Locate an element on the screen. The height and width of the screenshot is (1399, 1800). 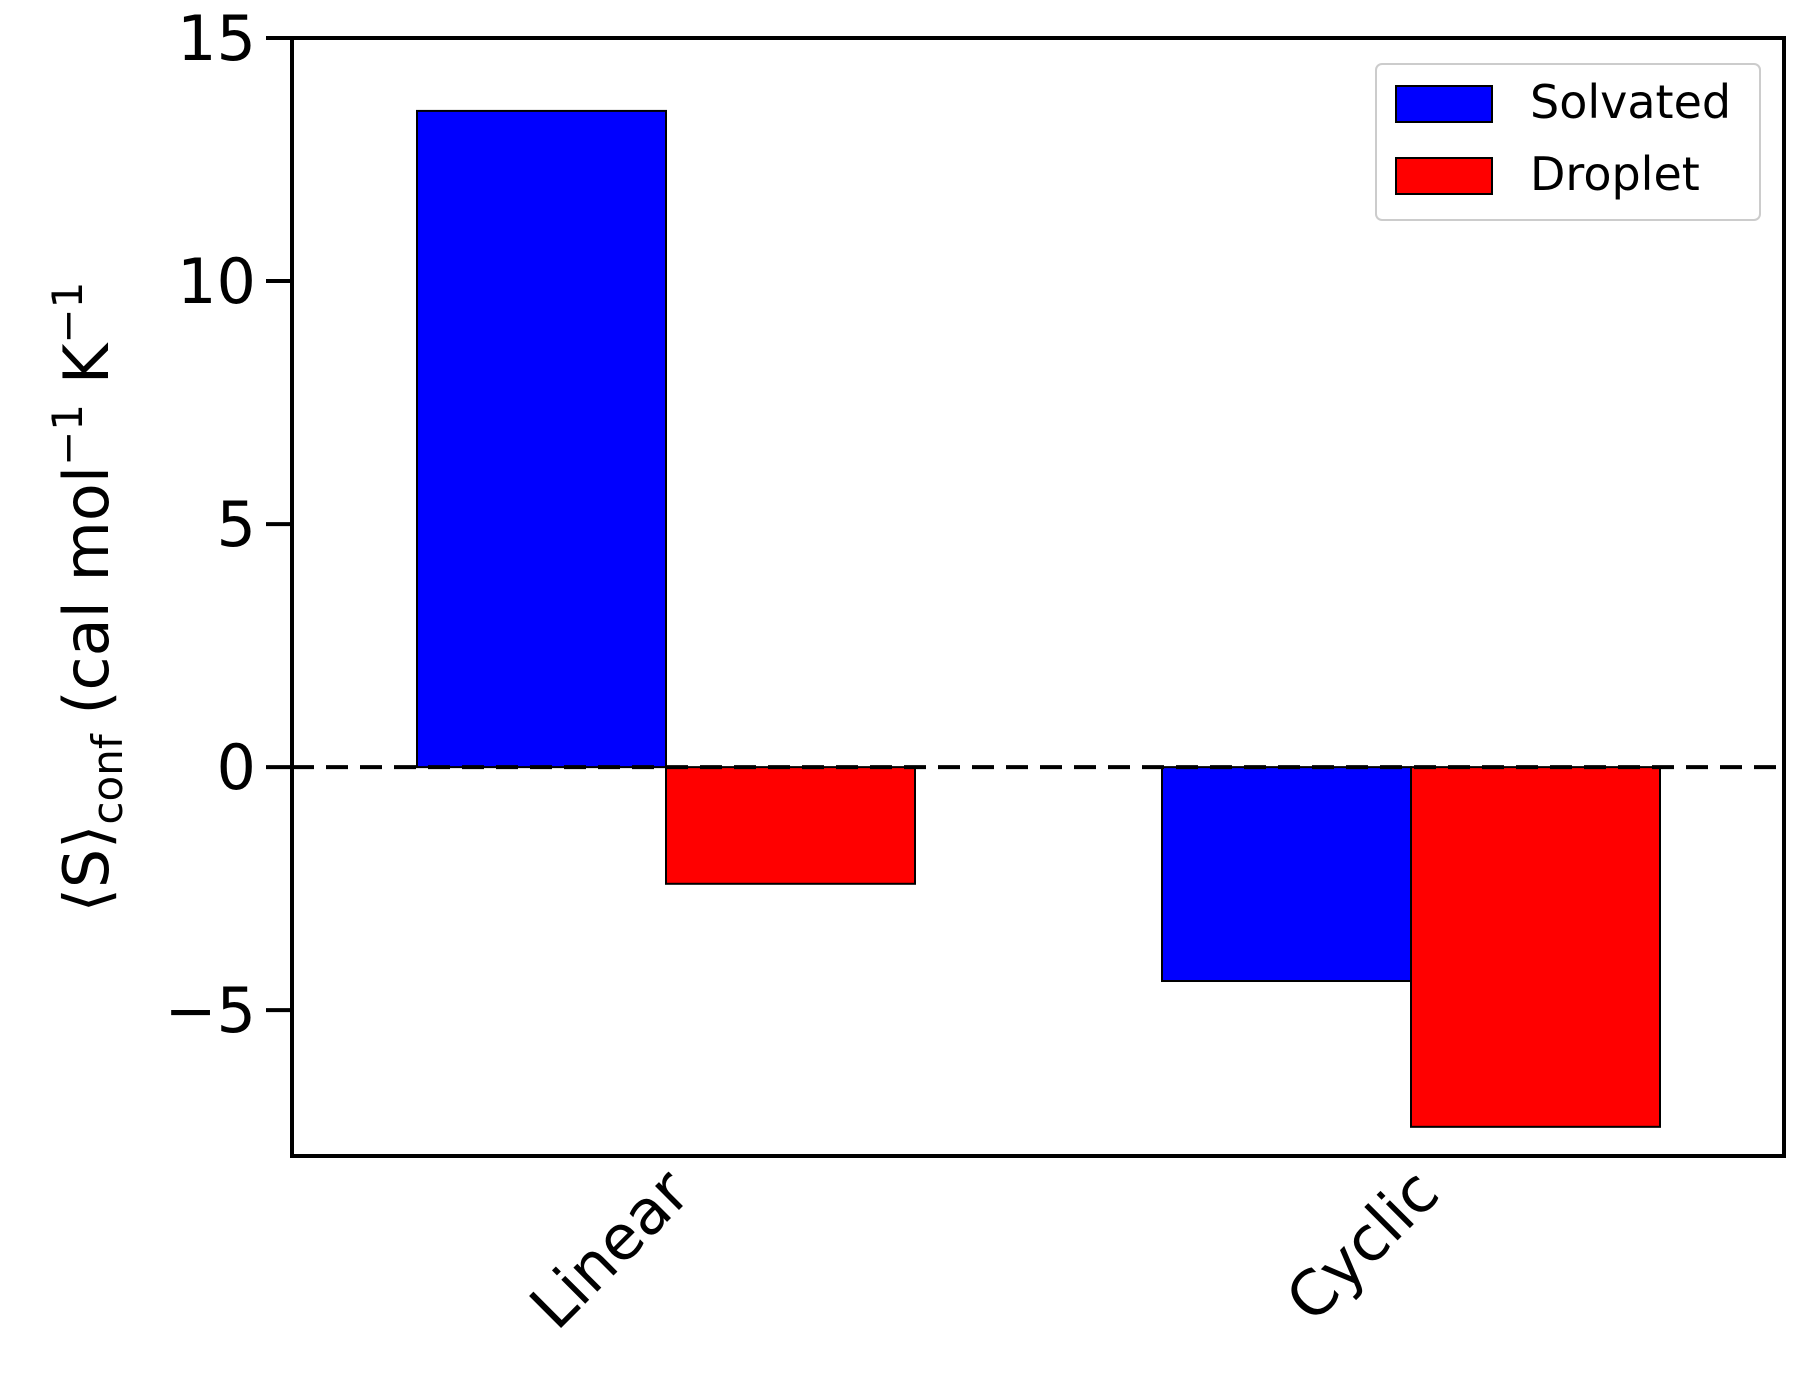
y-axis-ticks: −5 0 5 10 15 is located at coordinates (228, 524).